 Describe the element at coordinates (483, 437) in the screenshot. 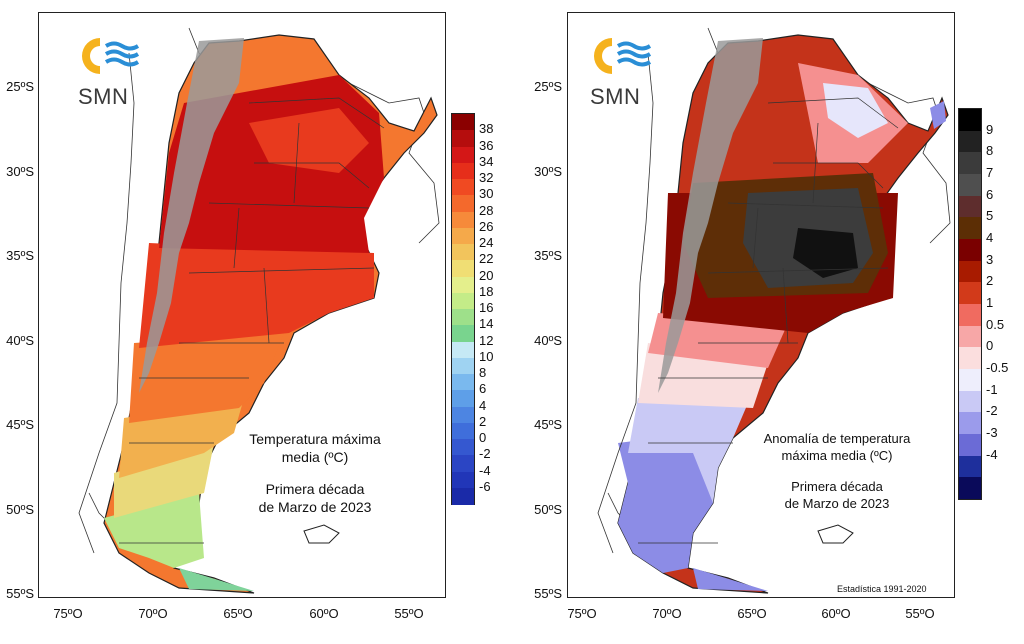

I see `legend-tick-label: 0` at that location.